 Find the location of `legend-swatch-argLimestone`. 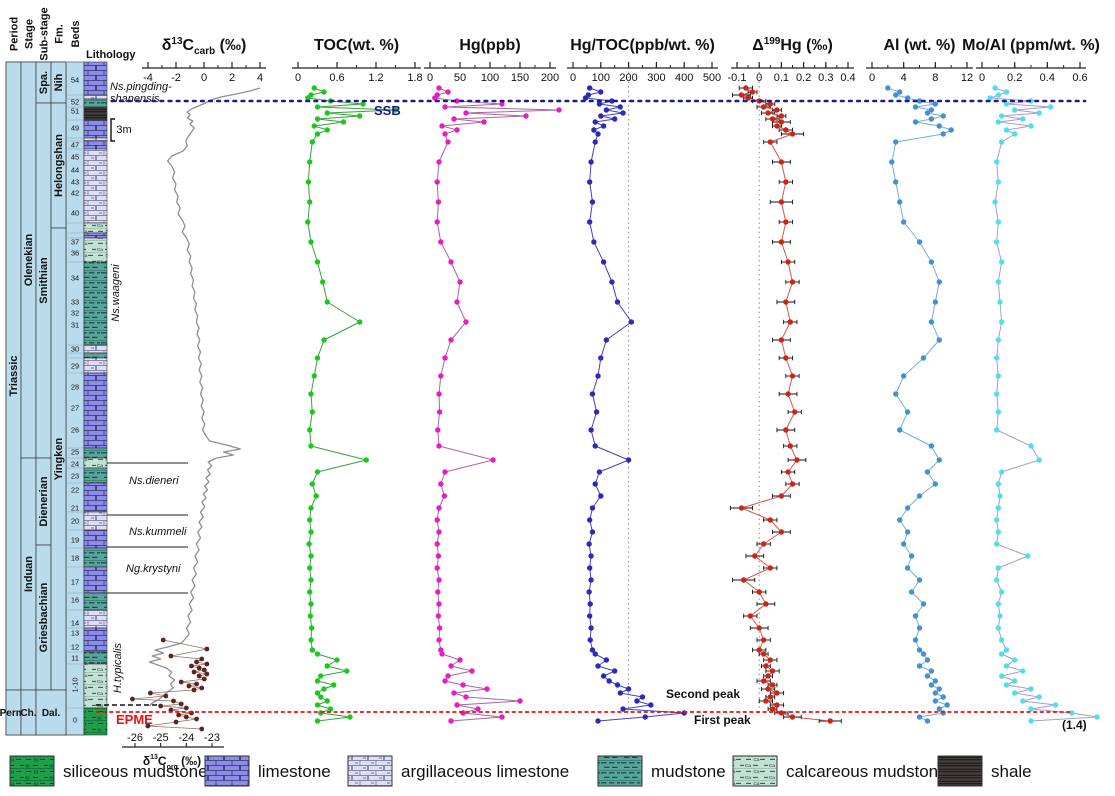

legend-swatch-argLimestone is located at coordinates (370, 771).